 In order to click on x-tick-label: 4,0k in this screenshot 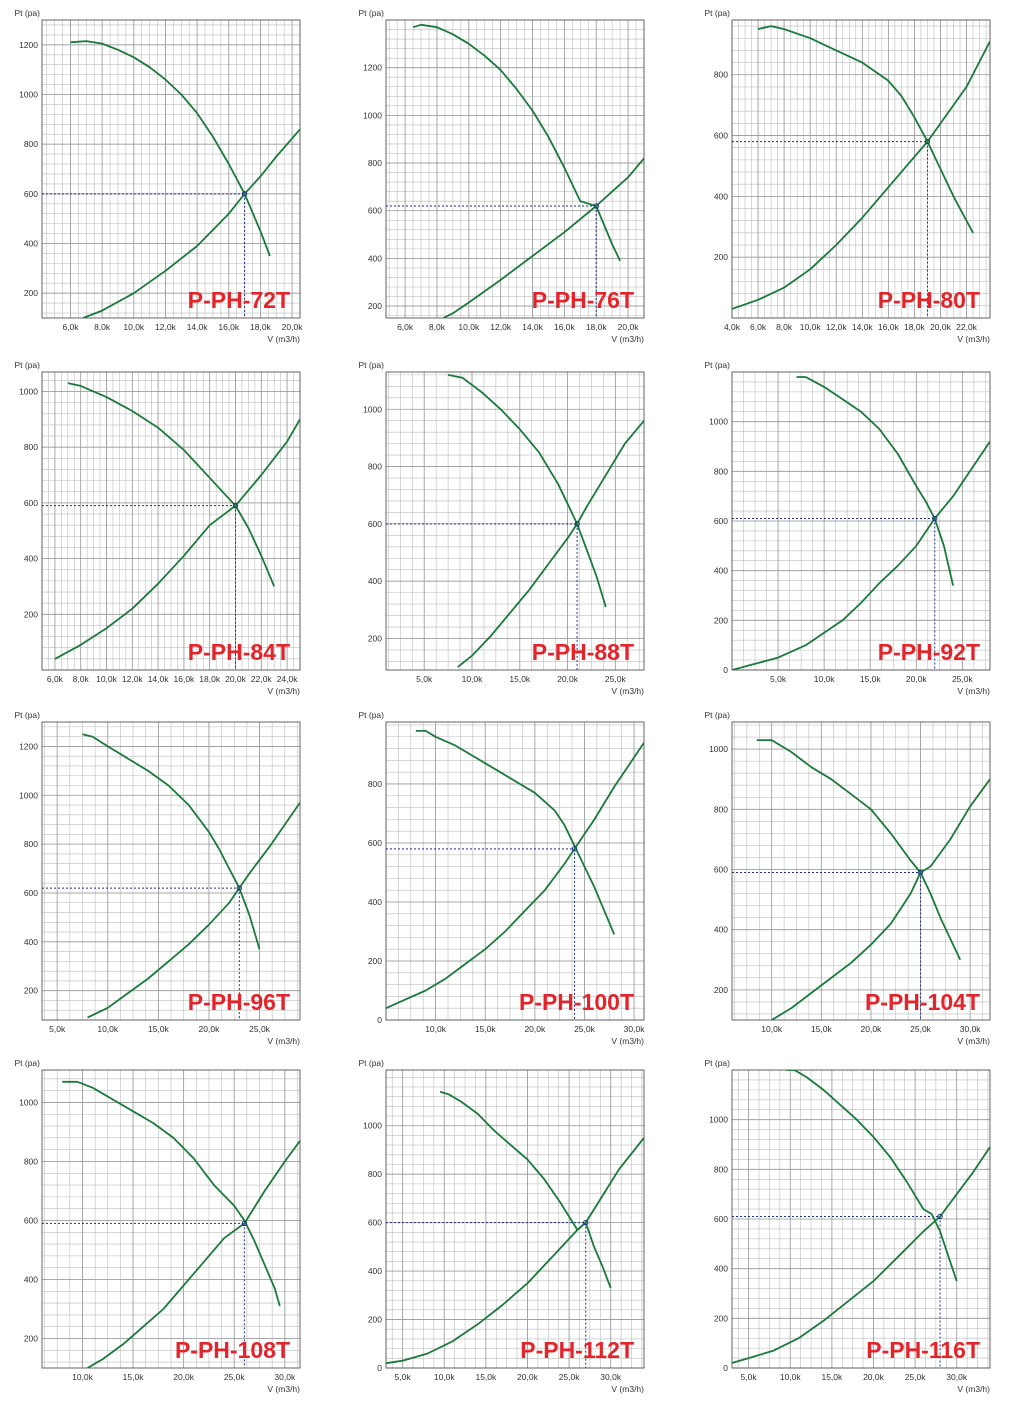, I will do `click(732, 327)`.